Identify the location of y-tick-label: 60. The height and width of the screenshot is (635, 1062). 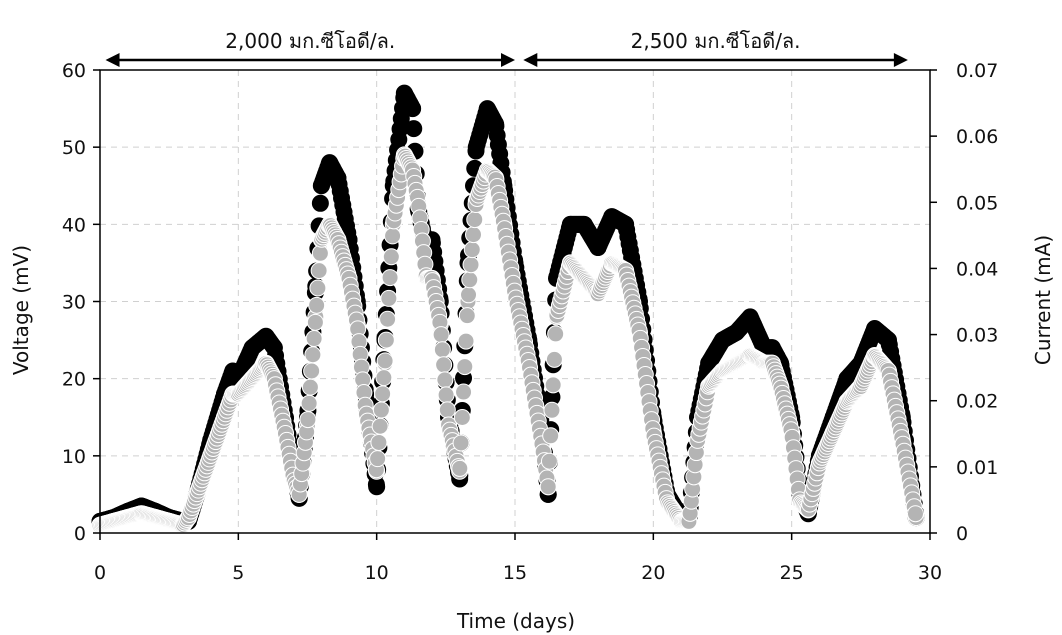
(74, 71).